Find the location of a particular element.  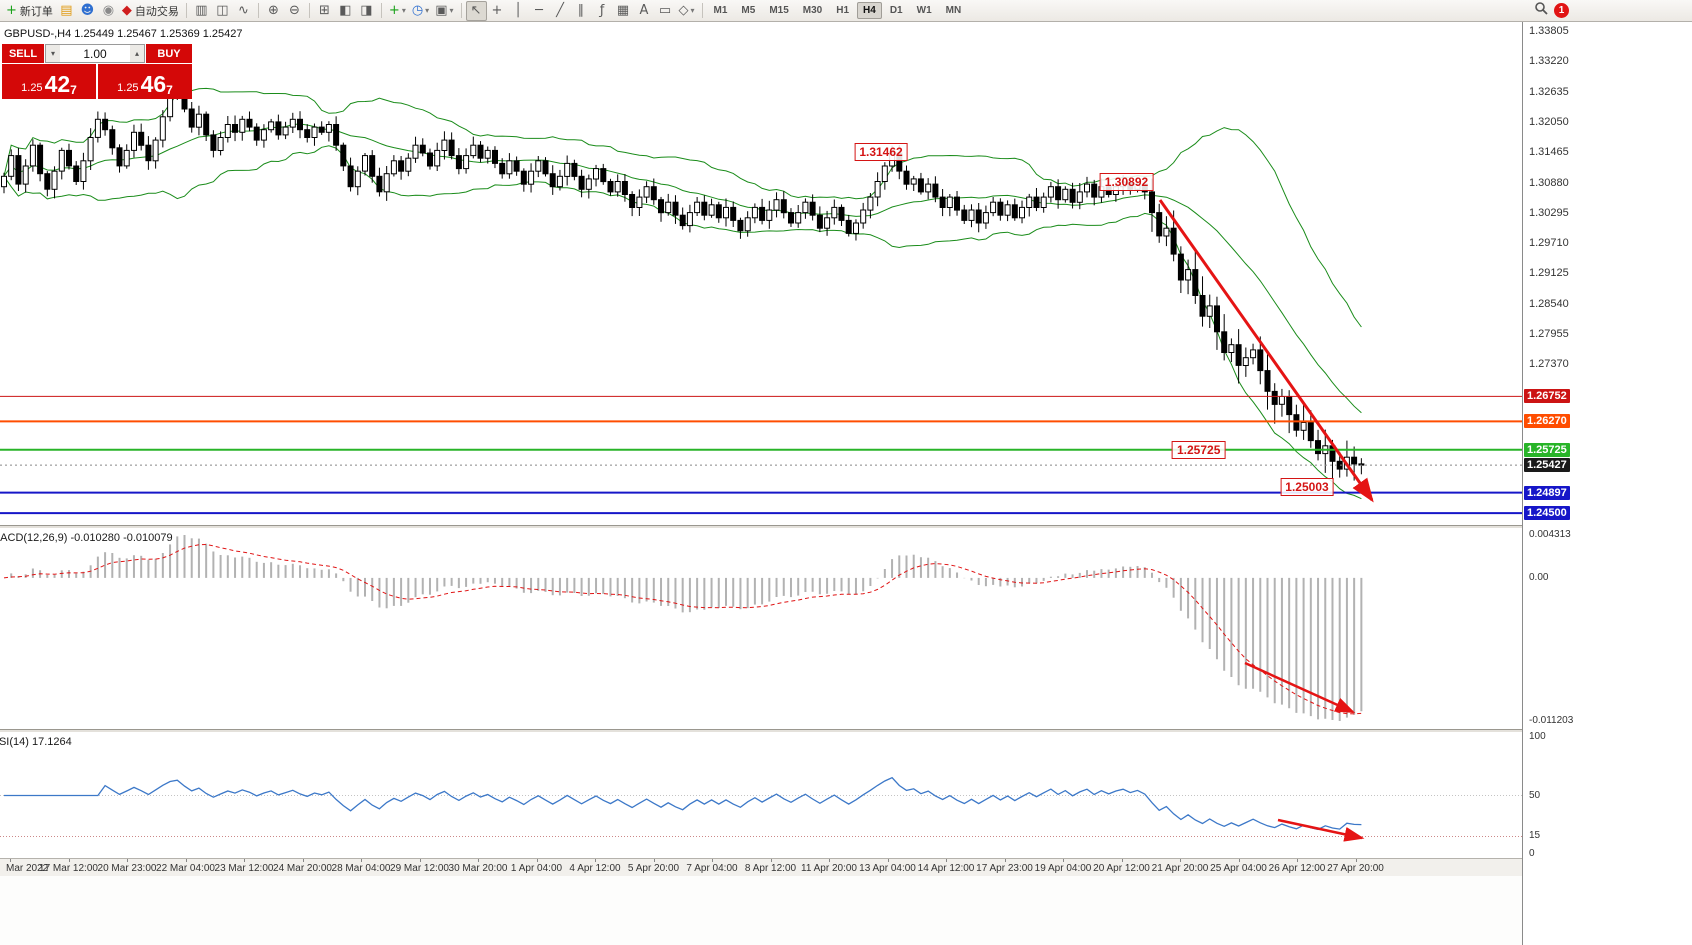

objects-button: ◇ ▾ is located at coordinates (687, 11).